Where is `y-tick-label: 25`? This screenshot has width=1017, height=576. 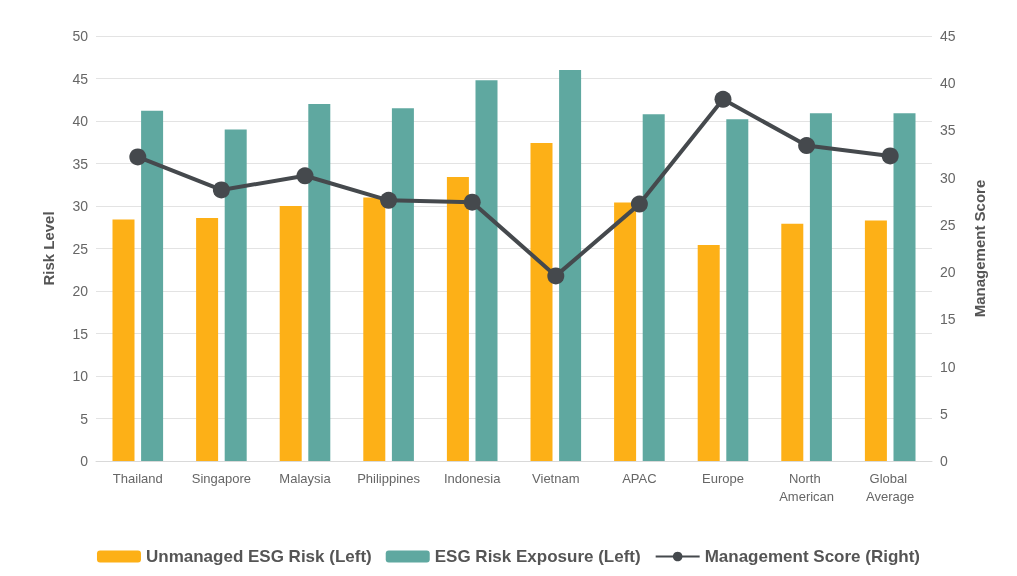 y-tick-label: 25 is located at coordinates (80, 248).